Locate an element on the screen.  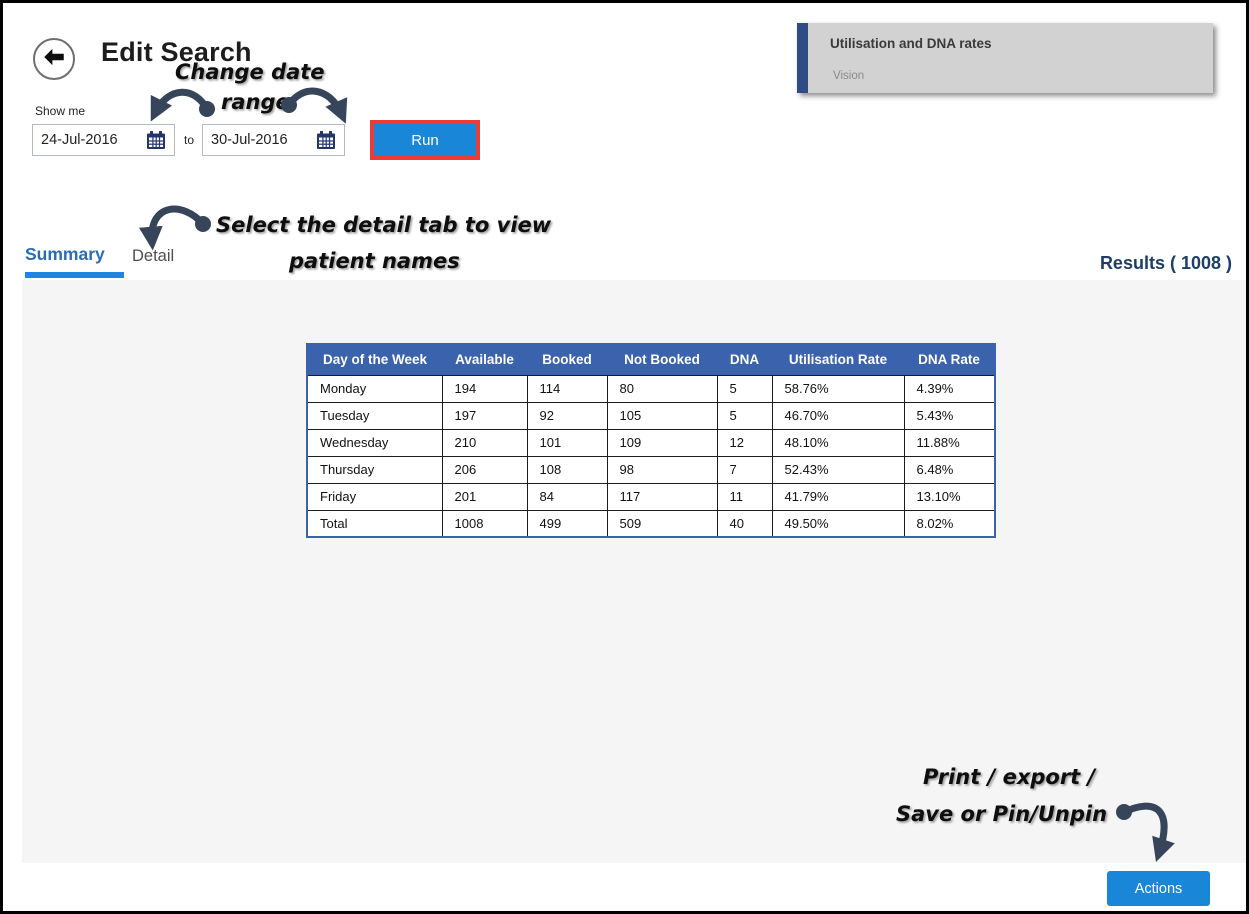
table-cell: 40 is located at coordinates (744, 523).